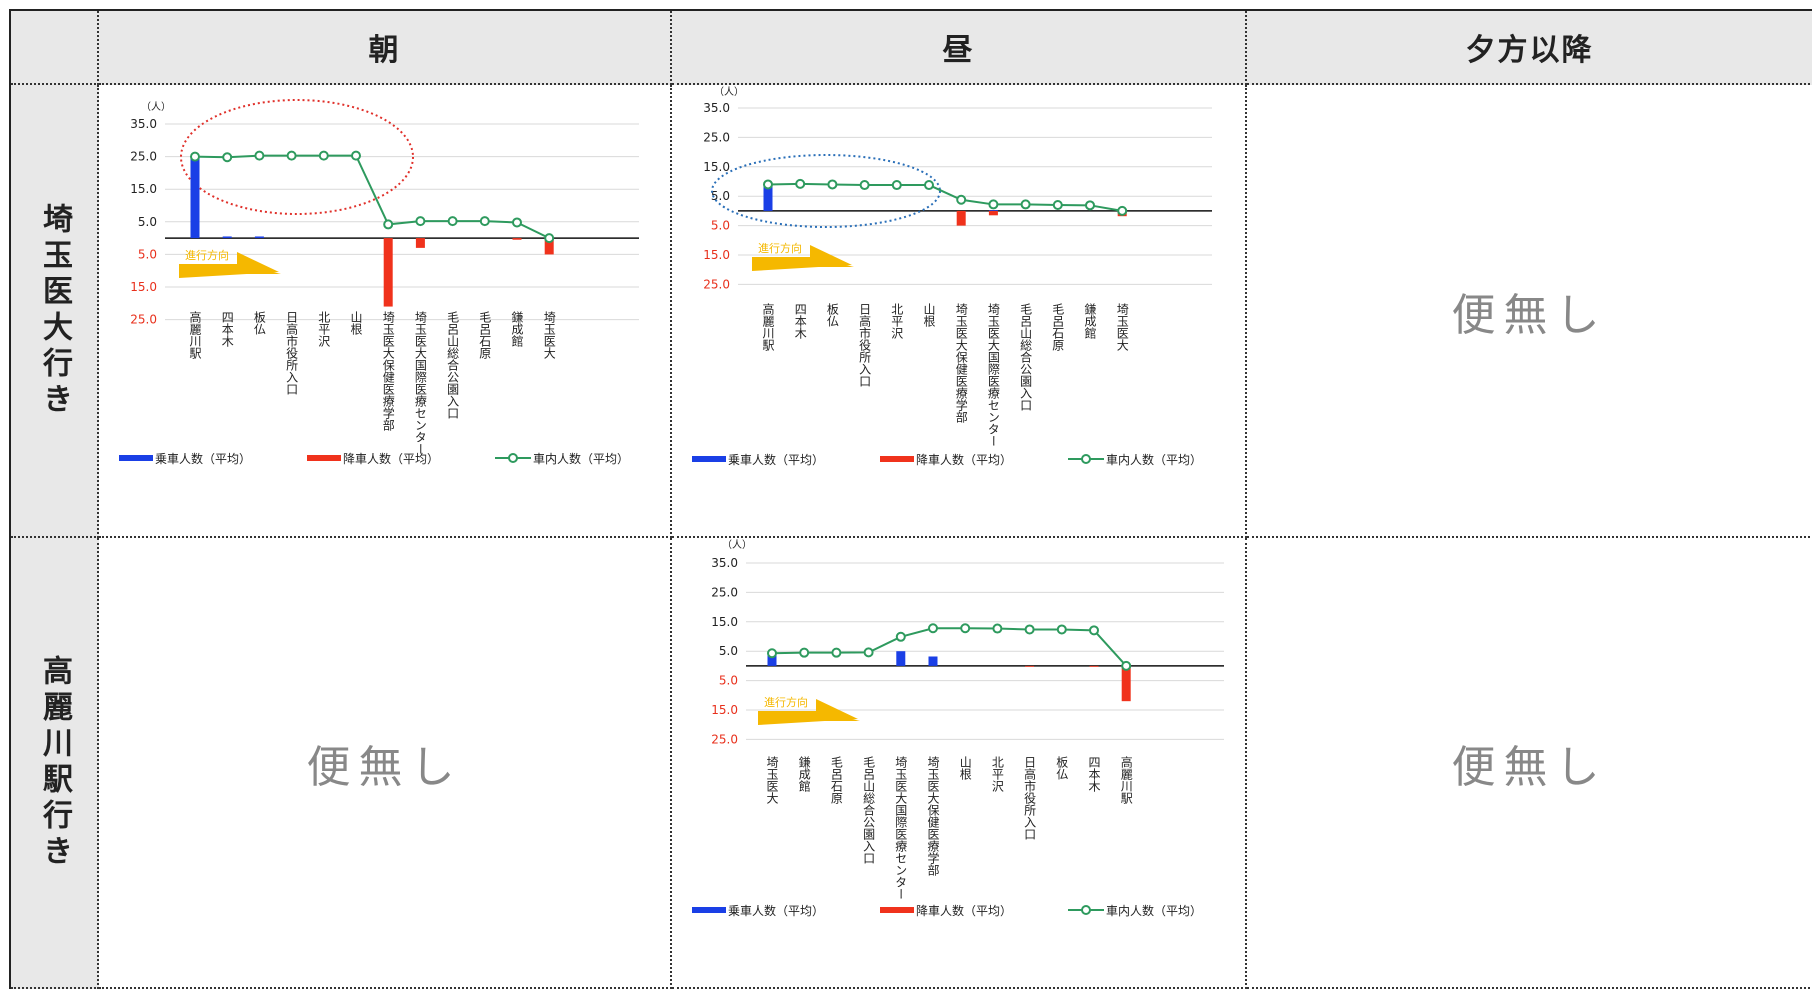  Describe the element at coordinates (156, 107) in the screenshot. I see `y-unit-label: （人）` at that location.